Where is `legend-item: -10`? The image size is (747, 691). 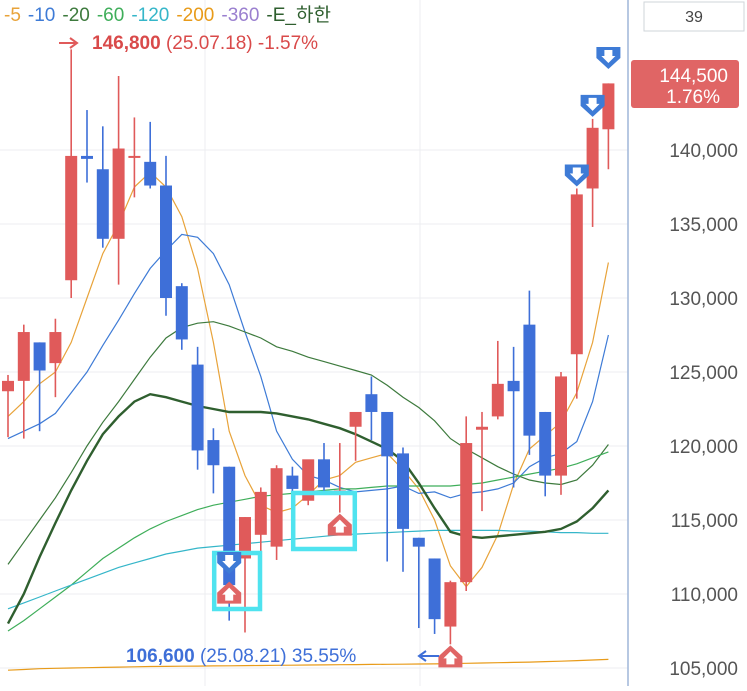
legend-item: -10 is located at coordinates (41, 15).